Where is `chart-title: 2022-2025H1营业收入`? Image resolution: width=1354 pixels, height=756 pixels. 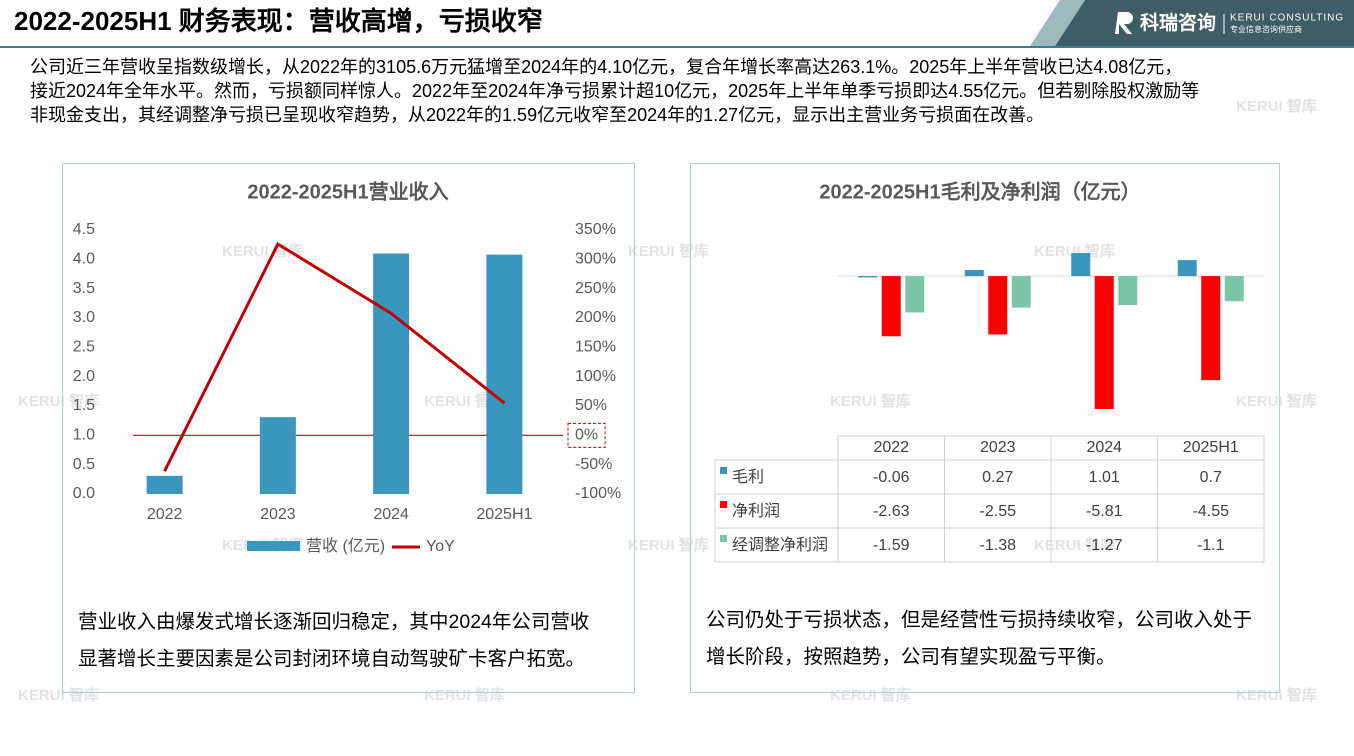 chart-title: 2022-2025H1营业收入 is located at coordinates (347, 191).